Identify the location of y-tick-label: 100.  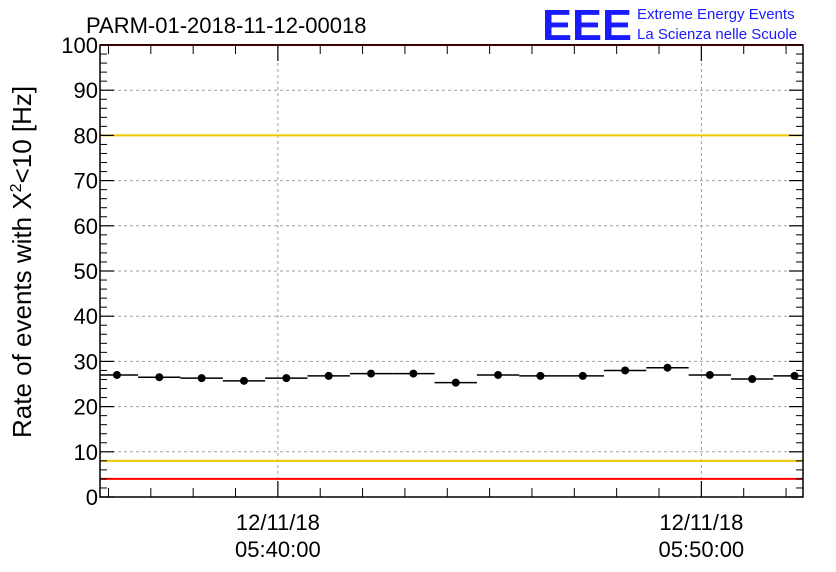
(79, 45).